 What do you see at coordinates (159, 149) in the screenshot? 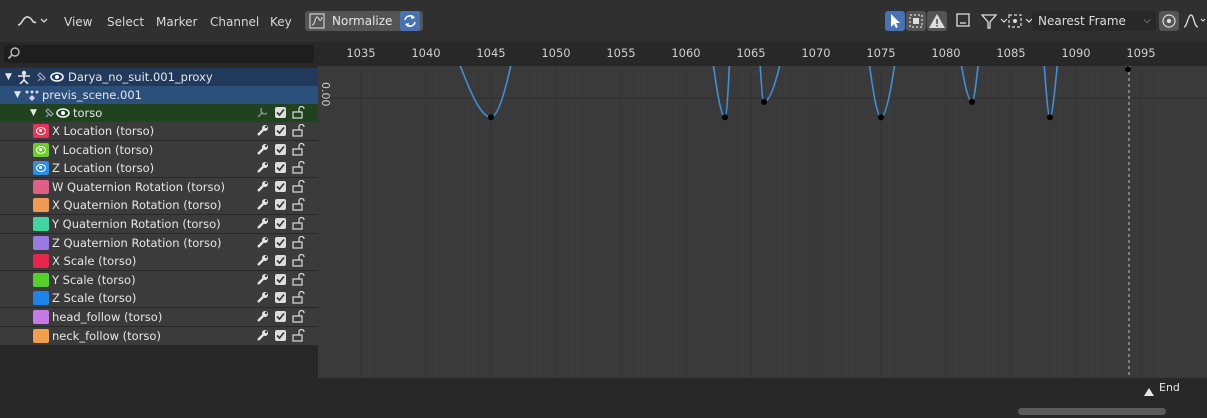
I see `channel-row: Y Location (torso)` at bounding box center [159, 149].